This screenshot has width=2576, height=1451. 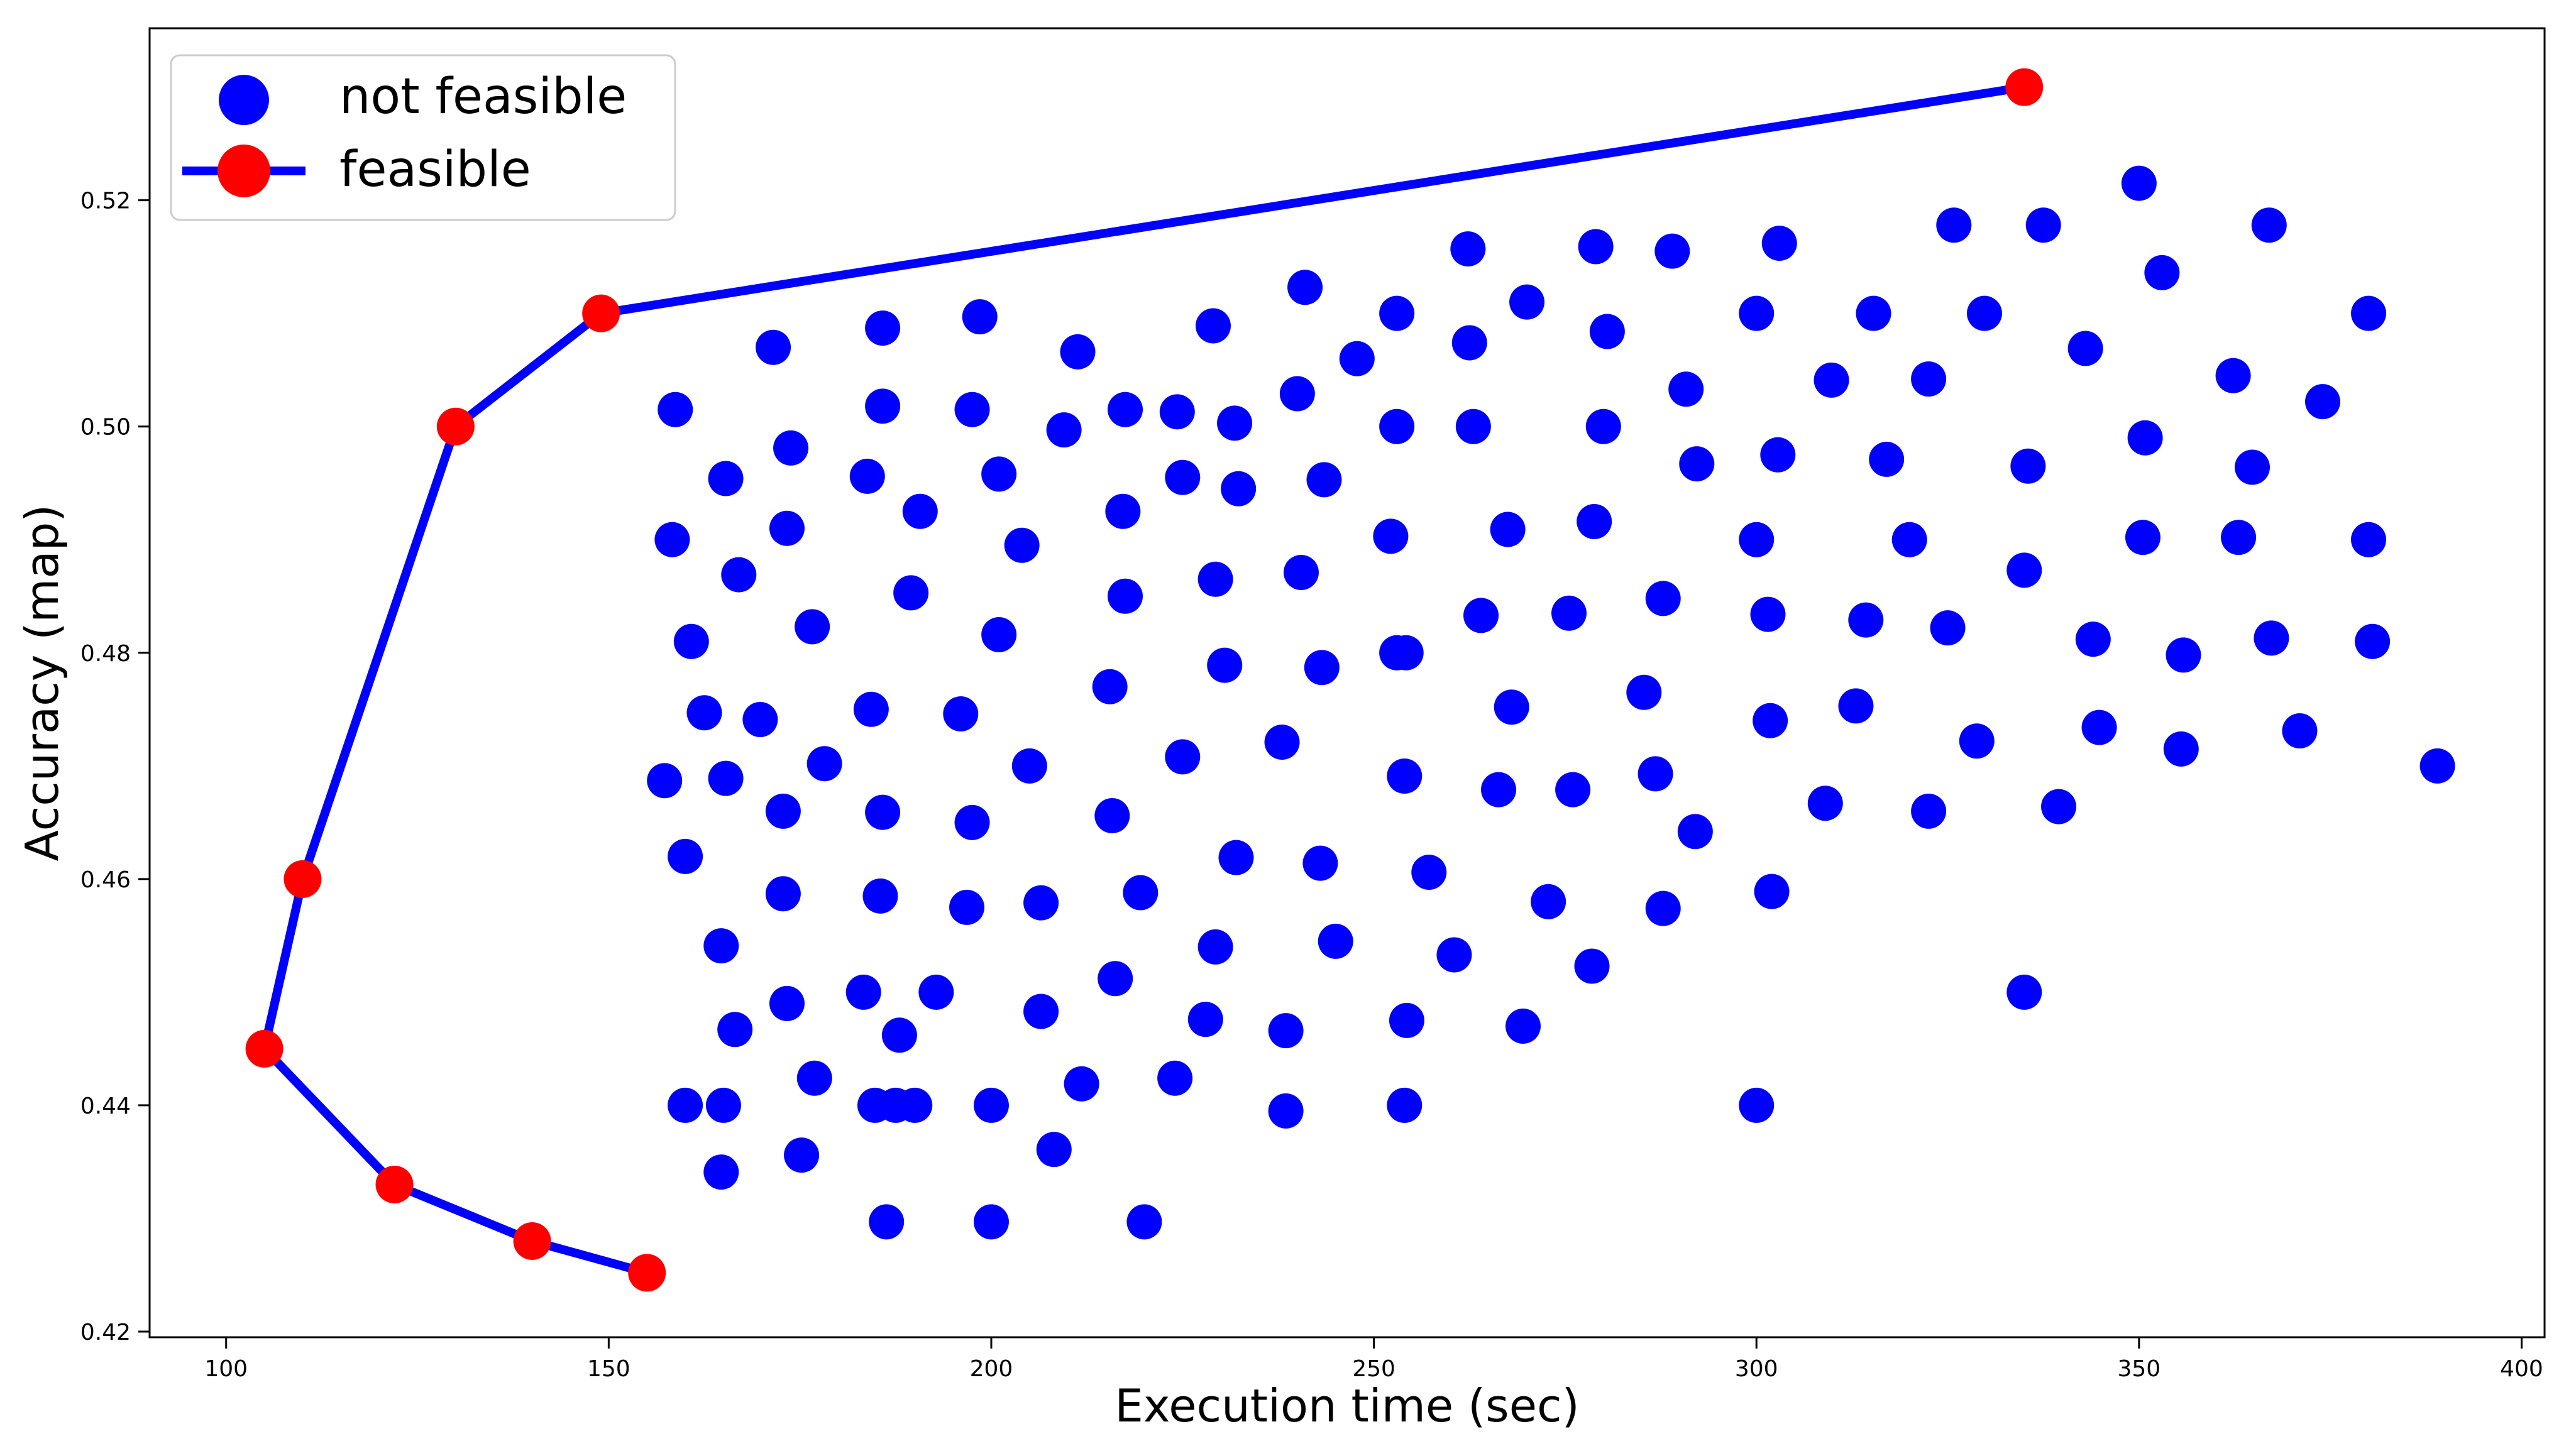 What do you see at coordinates (43, 684) in the screenshot?
I see `y-axis-label: Accuracy (map)` at bounding box center [43, 684].